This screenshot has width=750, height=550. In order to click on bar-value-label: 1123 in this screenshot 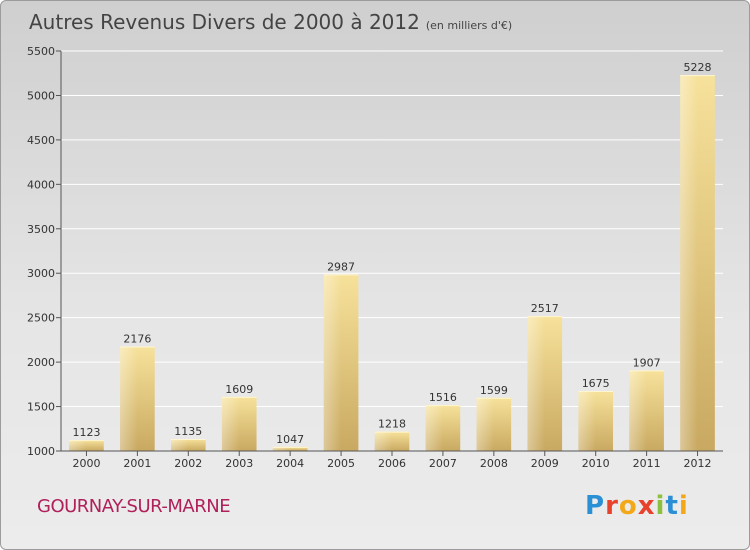, I will do `click(86, 432)`.